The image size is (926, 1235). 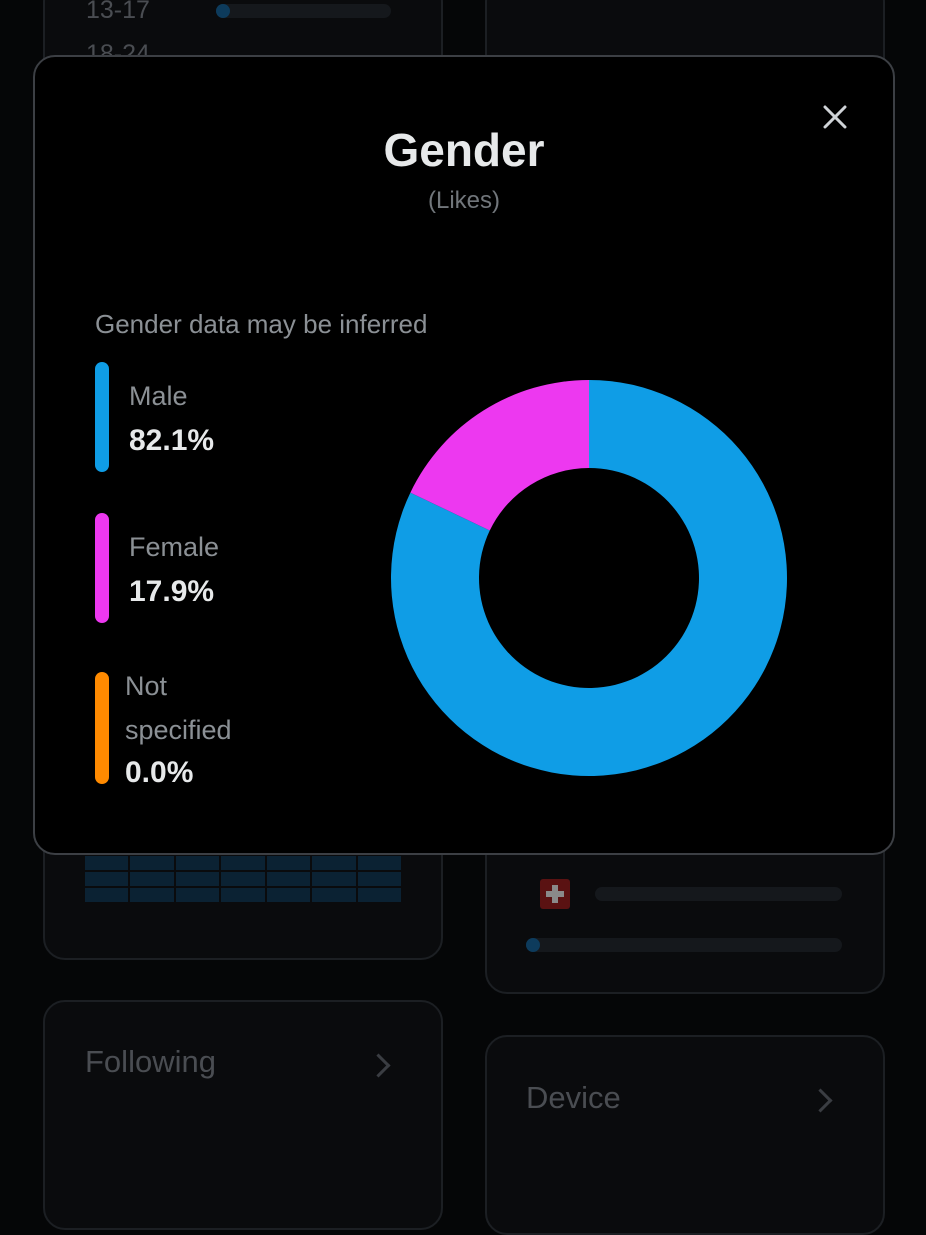 I want to click on legend-swatch-male, so click(x=102, y=417).